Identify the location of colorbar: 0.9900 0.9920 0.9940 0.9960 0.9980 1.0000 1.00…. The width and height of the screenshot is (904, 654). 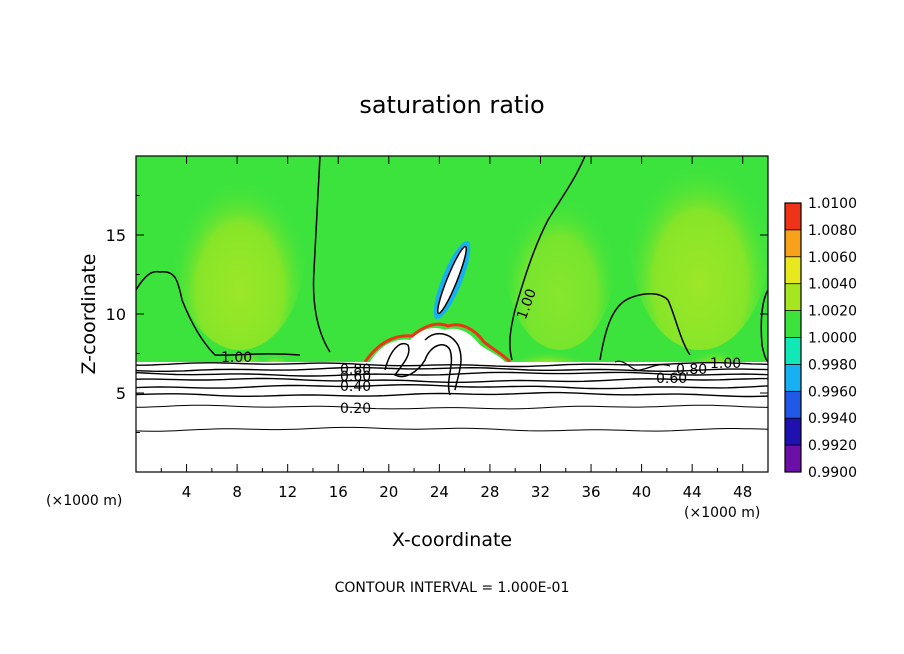
(820, 338).